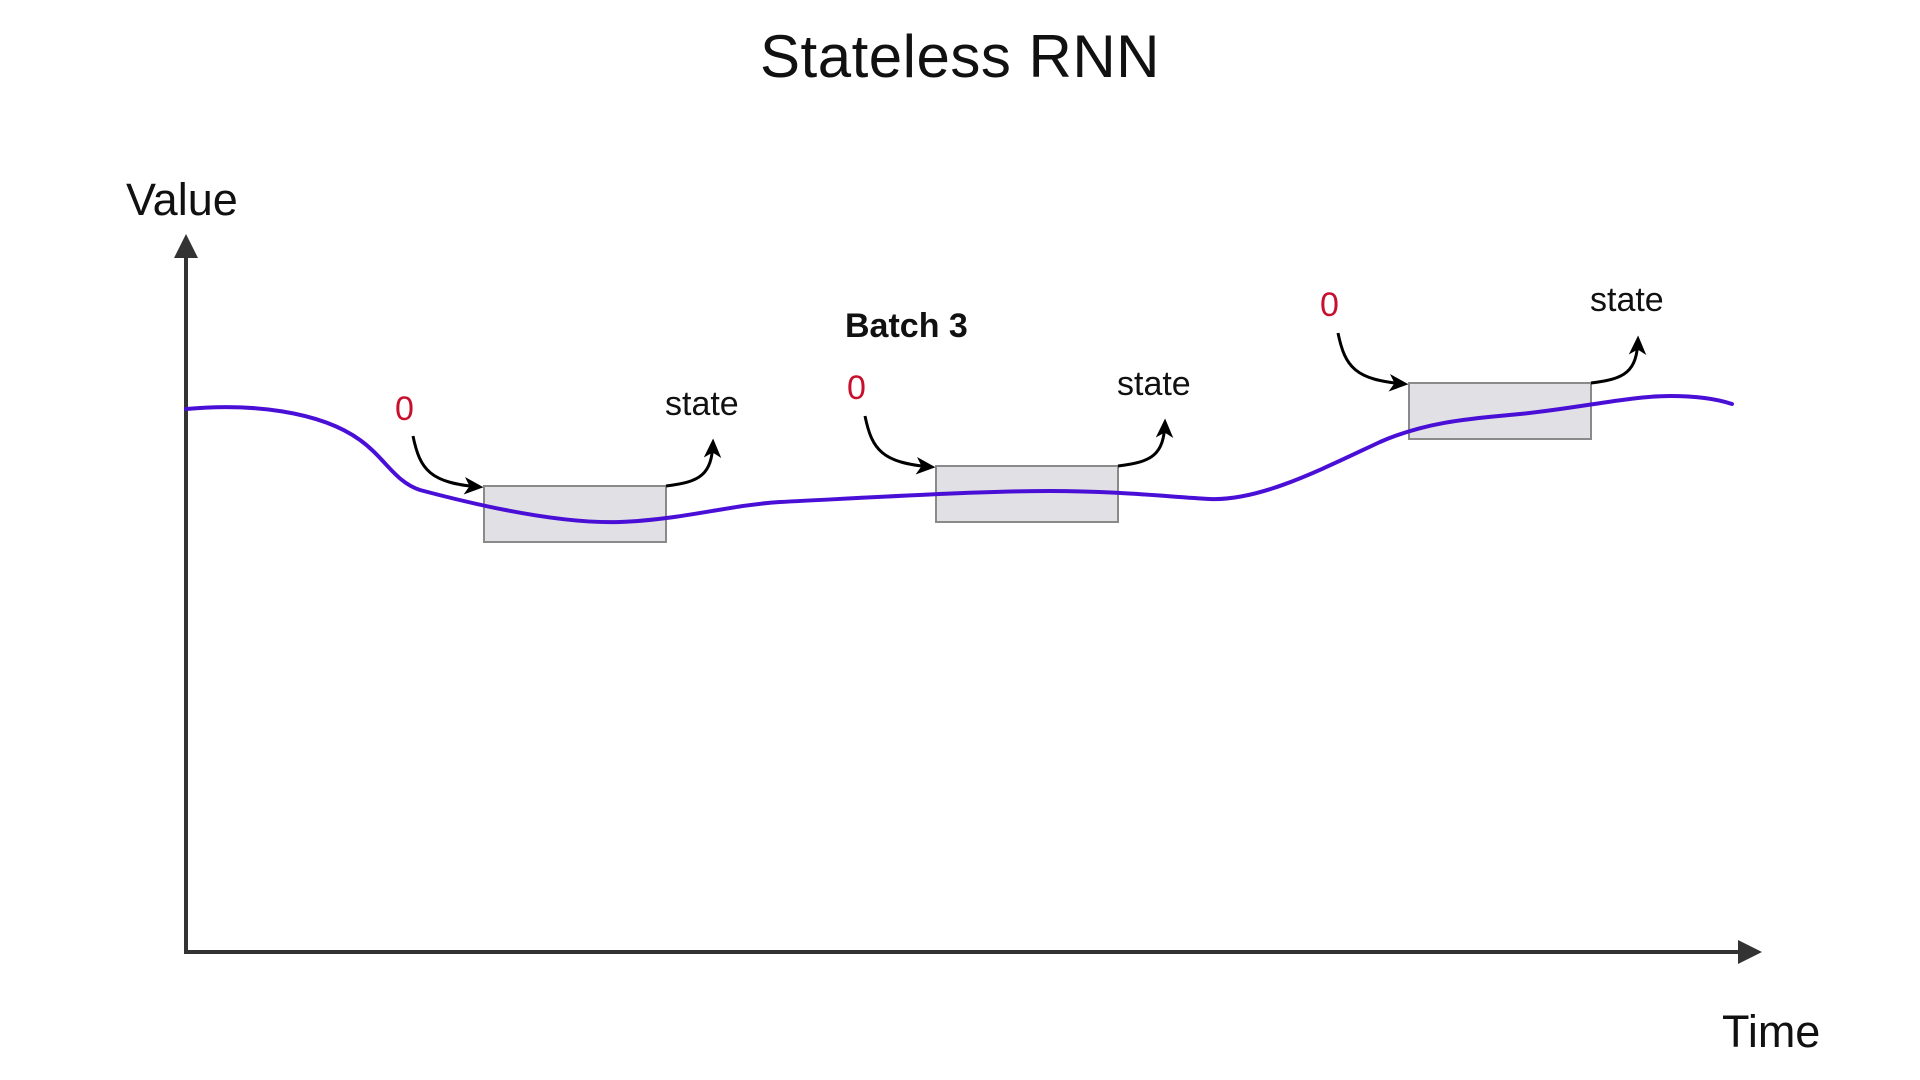 The image size is (1920, 1080). I want to click on page-title: Stateless RNN, so click(960, 56).